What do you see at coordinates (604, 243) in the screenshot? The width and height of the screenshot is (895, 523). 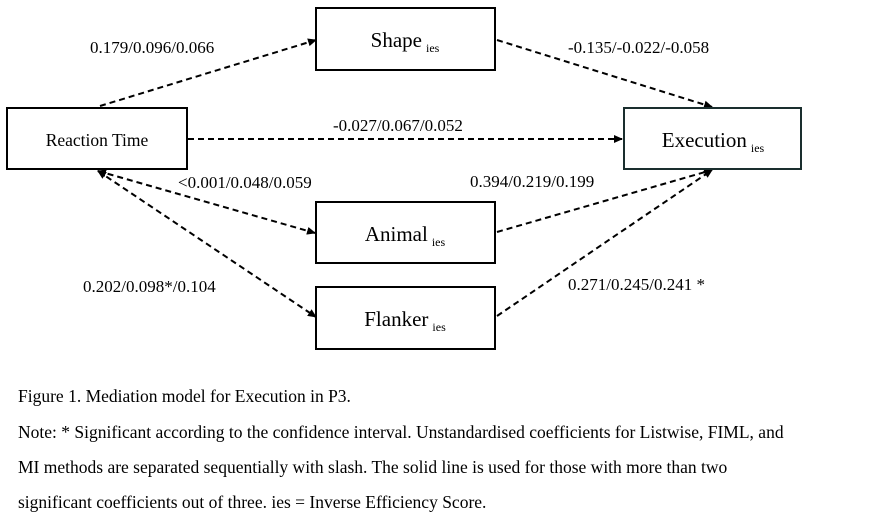 I see `path-flanker-to-execution` at bounding box center [604, 243].